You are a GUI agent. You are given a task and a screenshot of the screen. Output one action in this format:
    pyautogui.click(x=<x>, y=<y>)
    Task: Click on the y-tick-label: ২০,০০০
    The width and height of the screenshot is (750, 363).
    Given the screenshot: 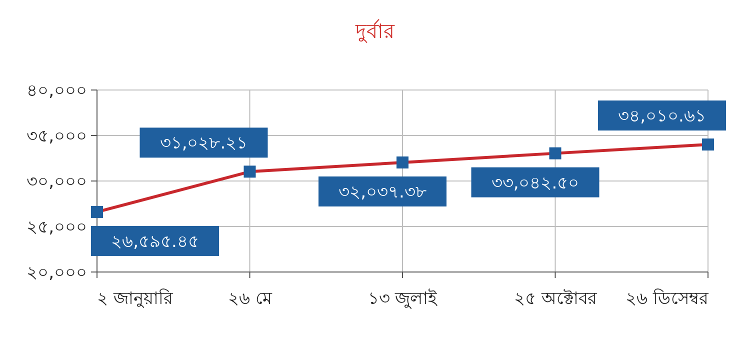 What is the action you would take?
    pyautogui.click(x=56, y=273)
    